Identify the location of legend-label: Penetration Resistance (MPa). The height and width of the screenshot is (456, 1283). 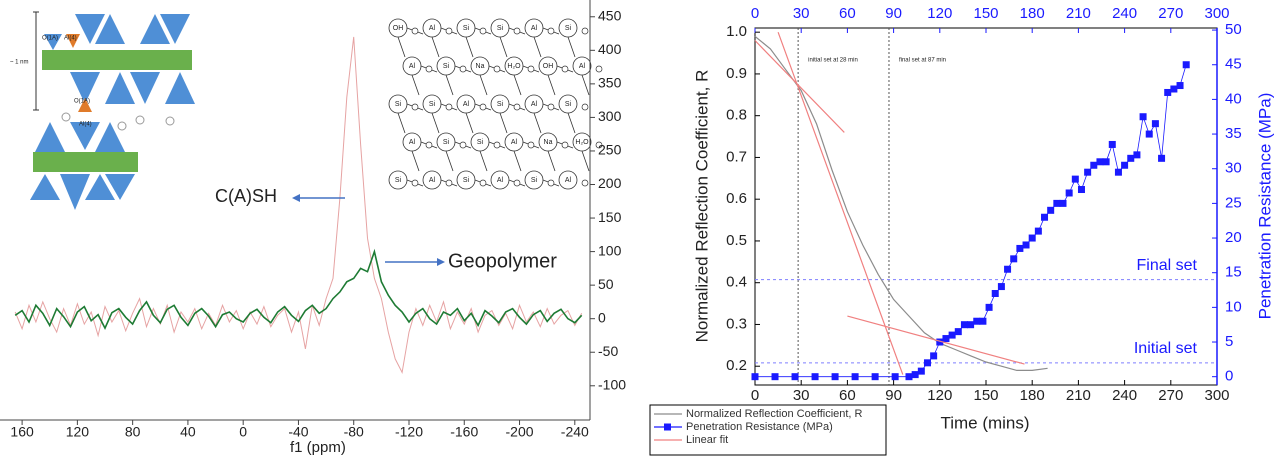
(759, 427).